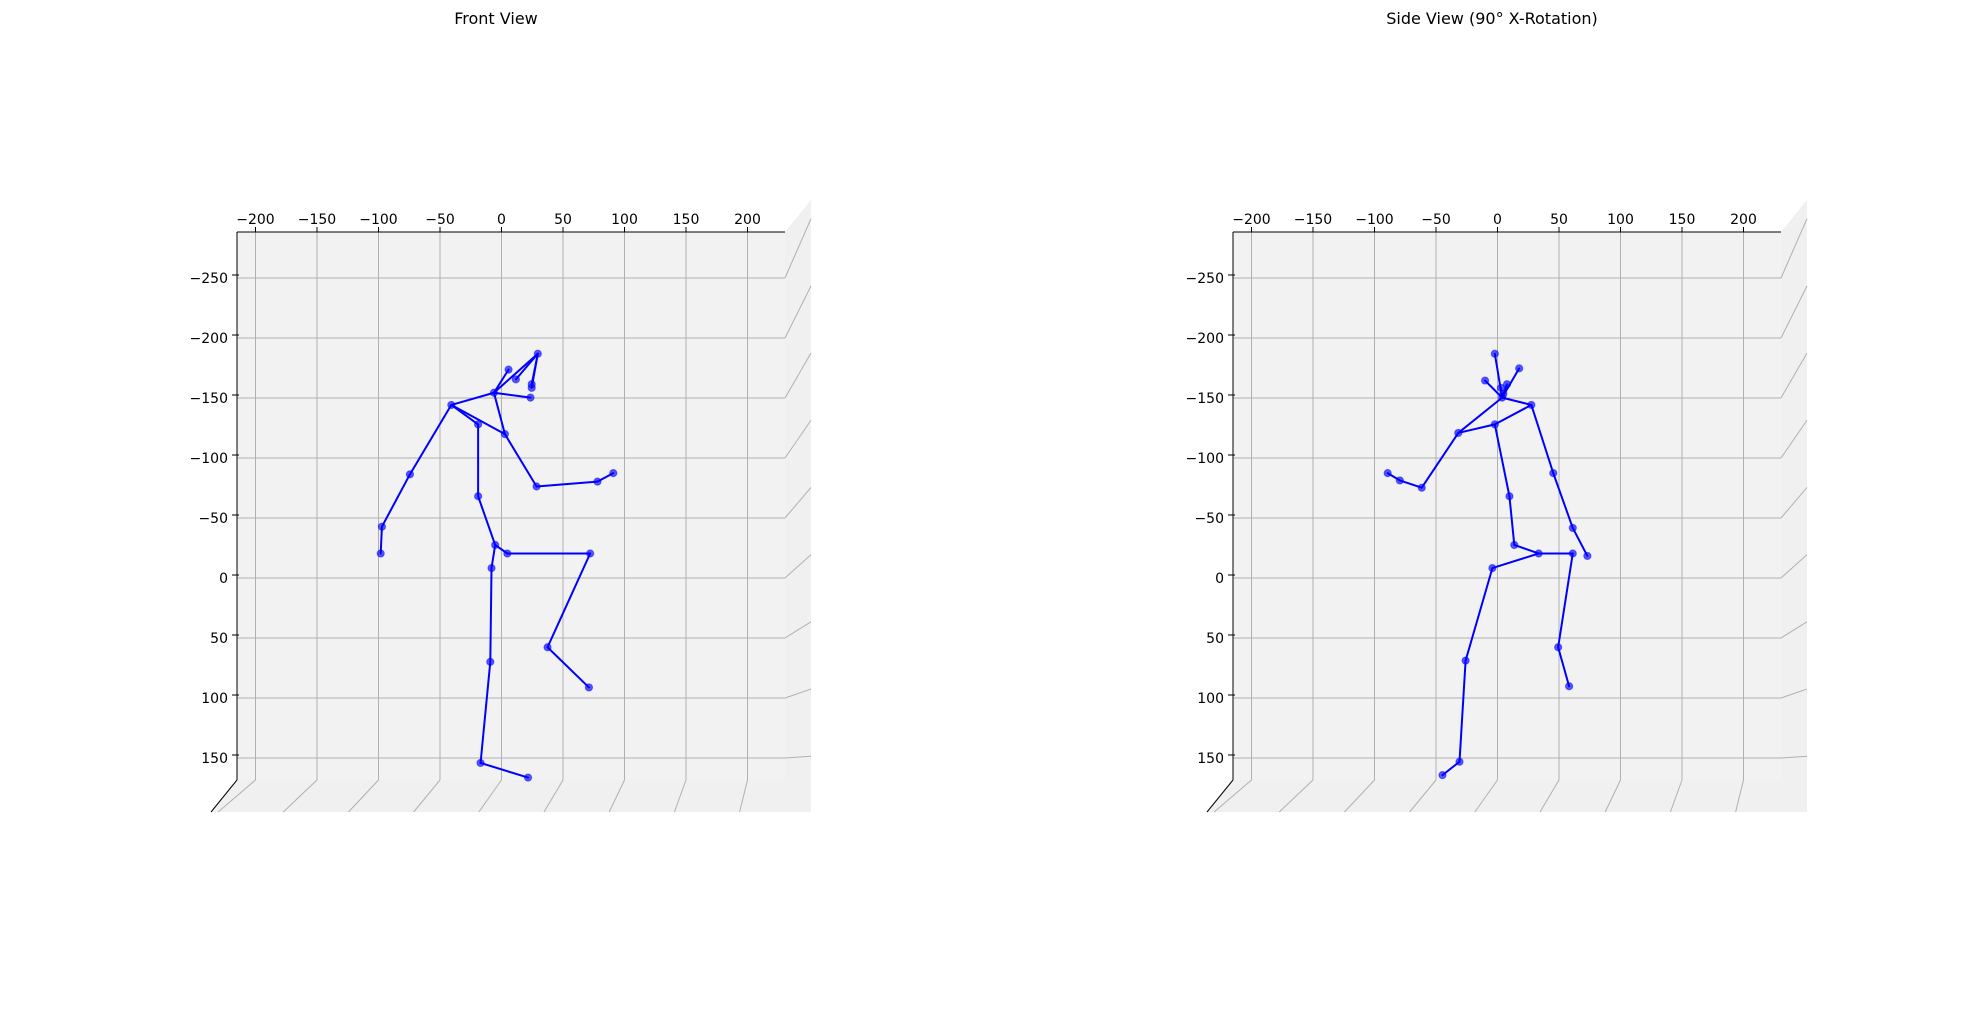 The width and height of the screenshot is (1982, 1012). I want to click on x-tick-label: −100, so click(378, 220).